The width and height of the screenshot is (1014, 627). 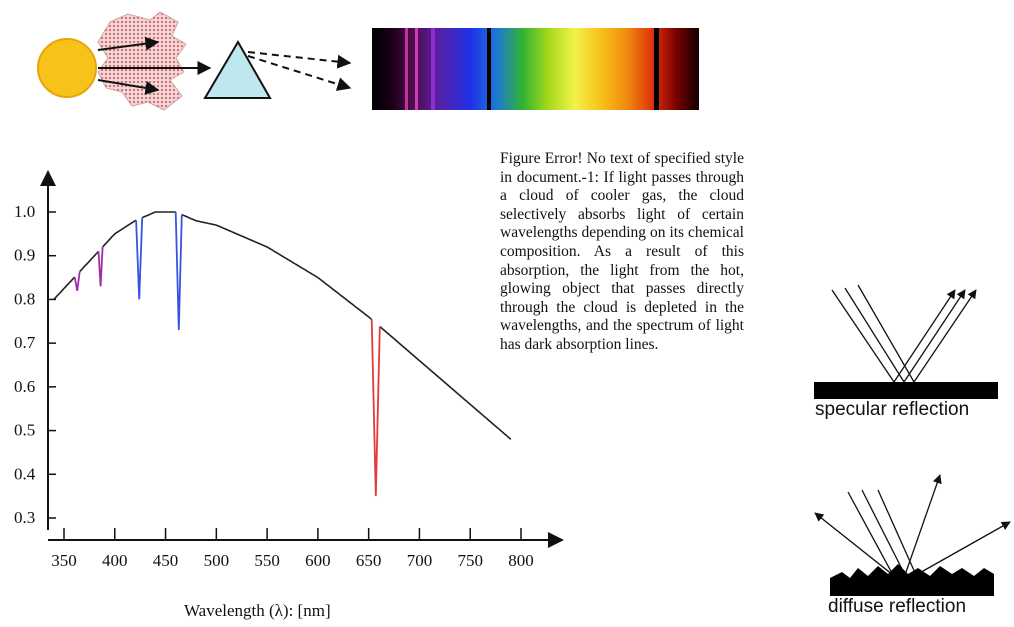 I want to click on y-tick-label: 0.4, so click(x=25, y=473).